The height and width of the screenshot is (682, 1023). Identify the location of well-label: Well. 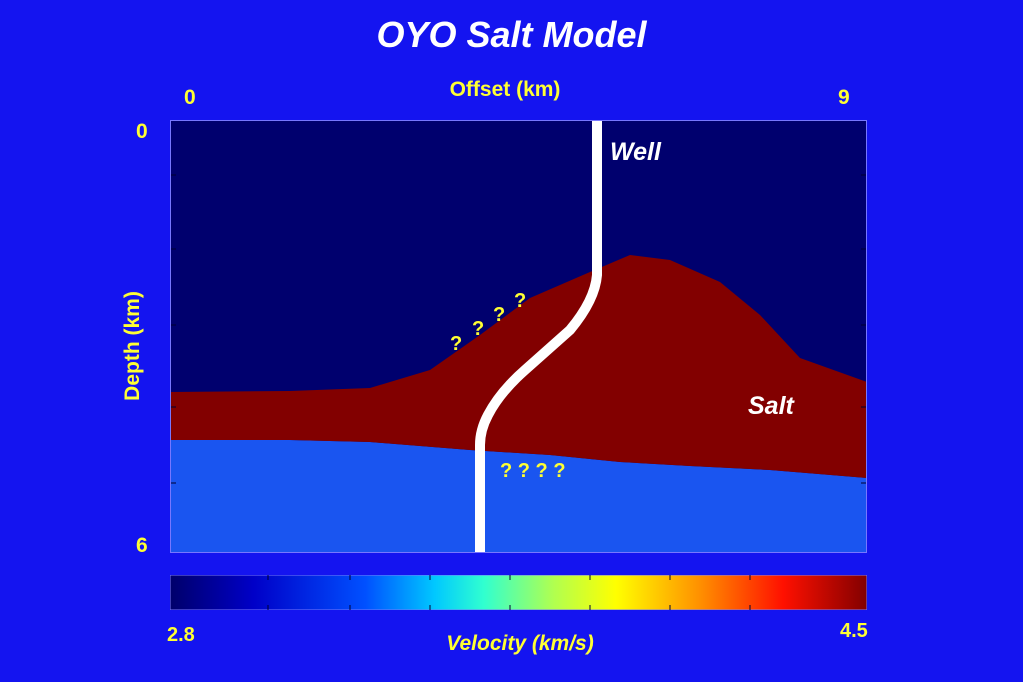
(635, 152).